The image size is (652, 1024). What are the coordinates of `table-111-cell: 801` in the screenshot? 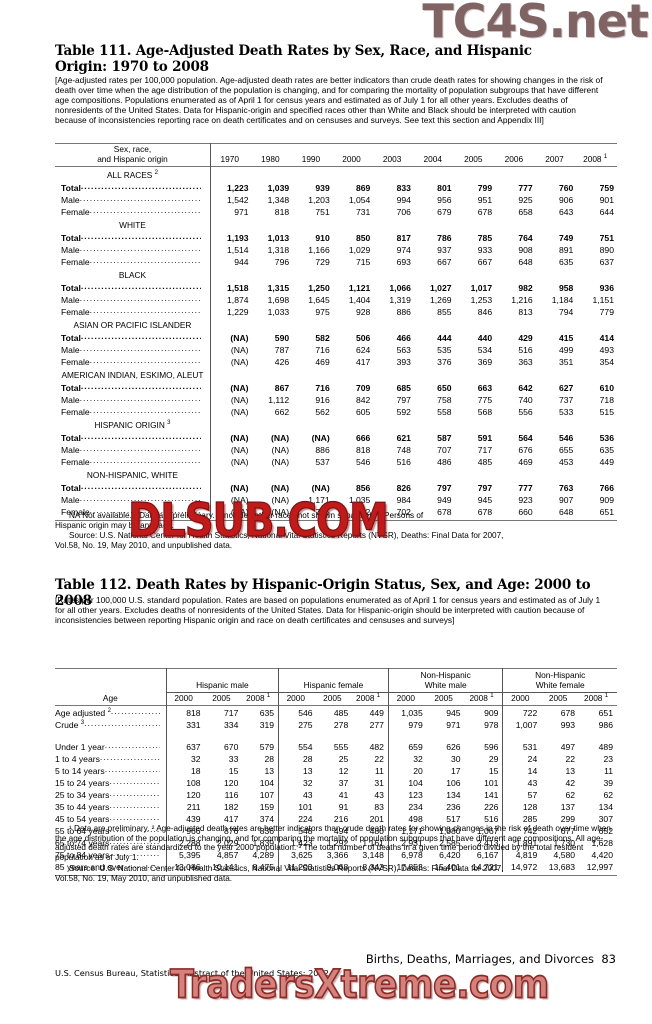 It's located at (444, 188).